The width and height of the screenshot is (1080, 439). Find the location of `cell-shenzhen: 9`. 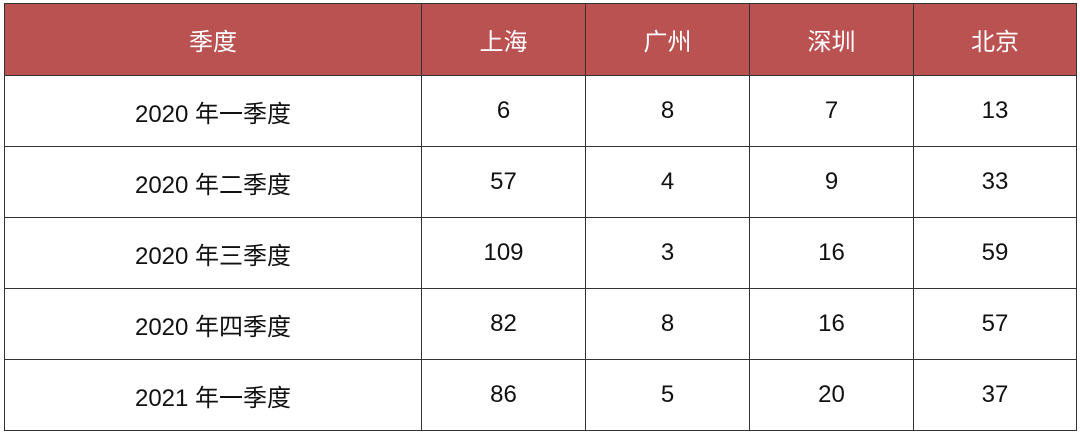

cell-shenzhen: 9 is located at coordinates (831, 182).